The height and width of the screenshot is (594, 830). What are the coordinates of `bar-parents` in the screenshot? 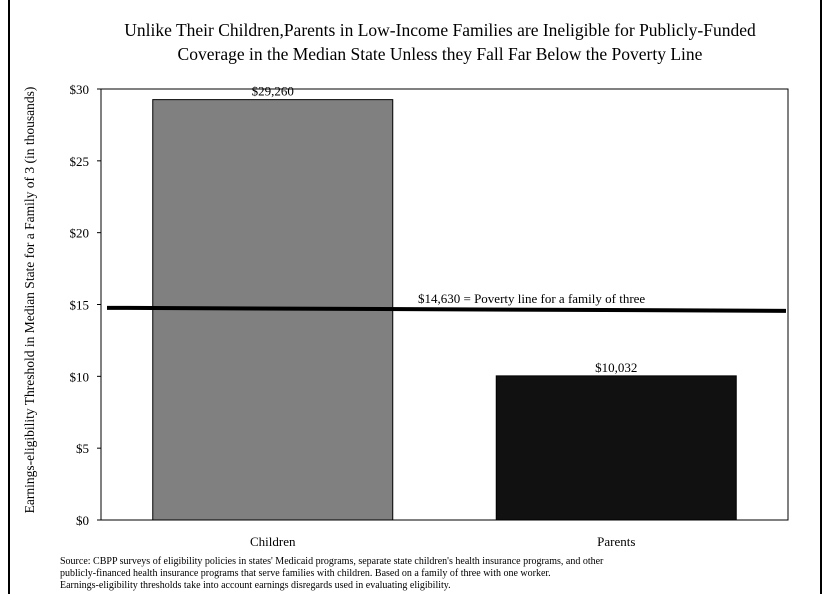 It's located at (616, 448).